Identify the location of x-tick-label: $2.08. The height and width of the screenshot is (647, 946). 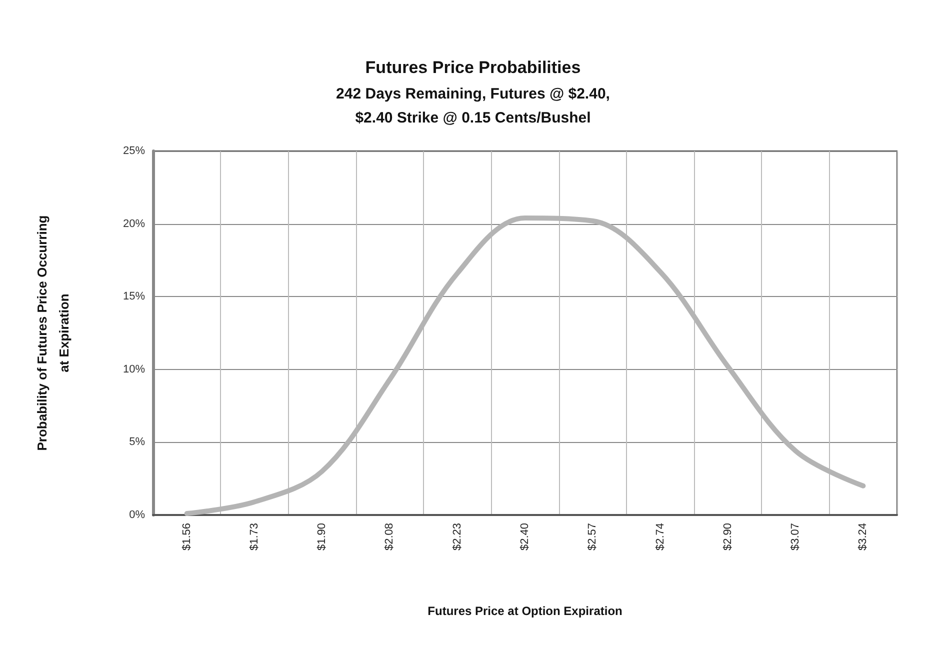
(390, 537).